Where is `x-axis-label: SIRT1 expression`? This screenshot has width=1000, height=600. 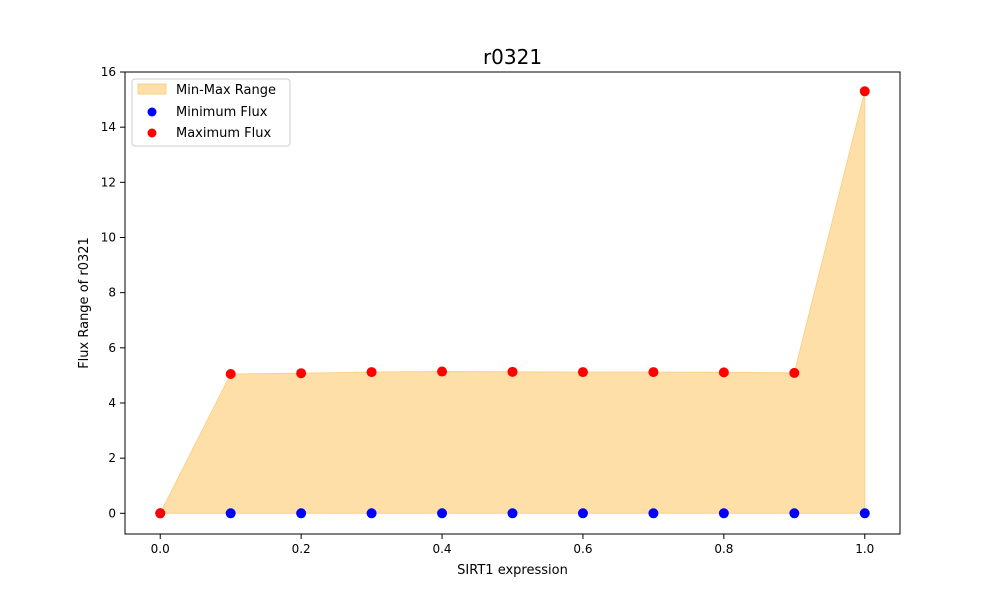 x-axis-label: SIRT1 expression is located at coordinates (512, 570).